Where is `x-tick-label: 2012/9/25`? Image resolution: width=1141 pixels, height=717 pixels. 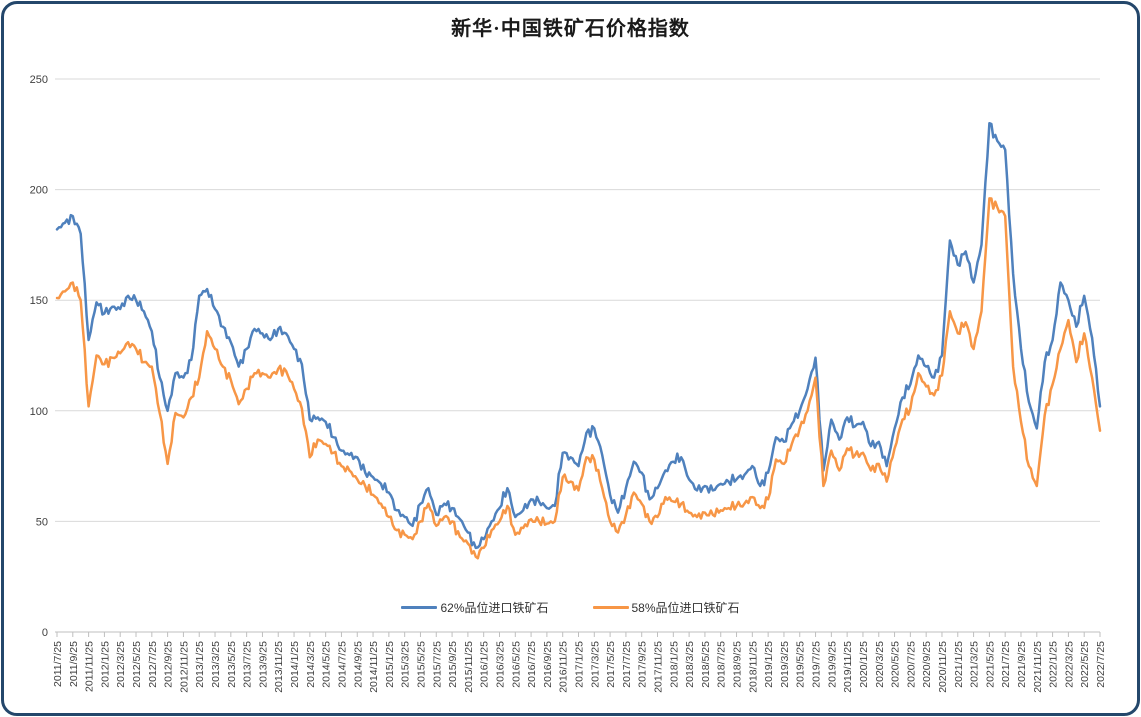 x-tick-label: 2012/9/25 is located at coordinates (169, 664).